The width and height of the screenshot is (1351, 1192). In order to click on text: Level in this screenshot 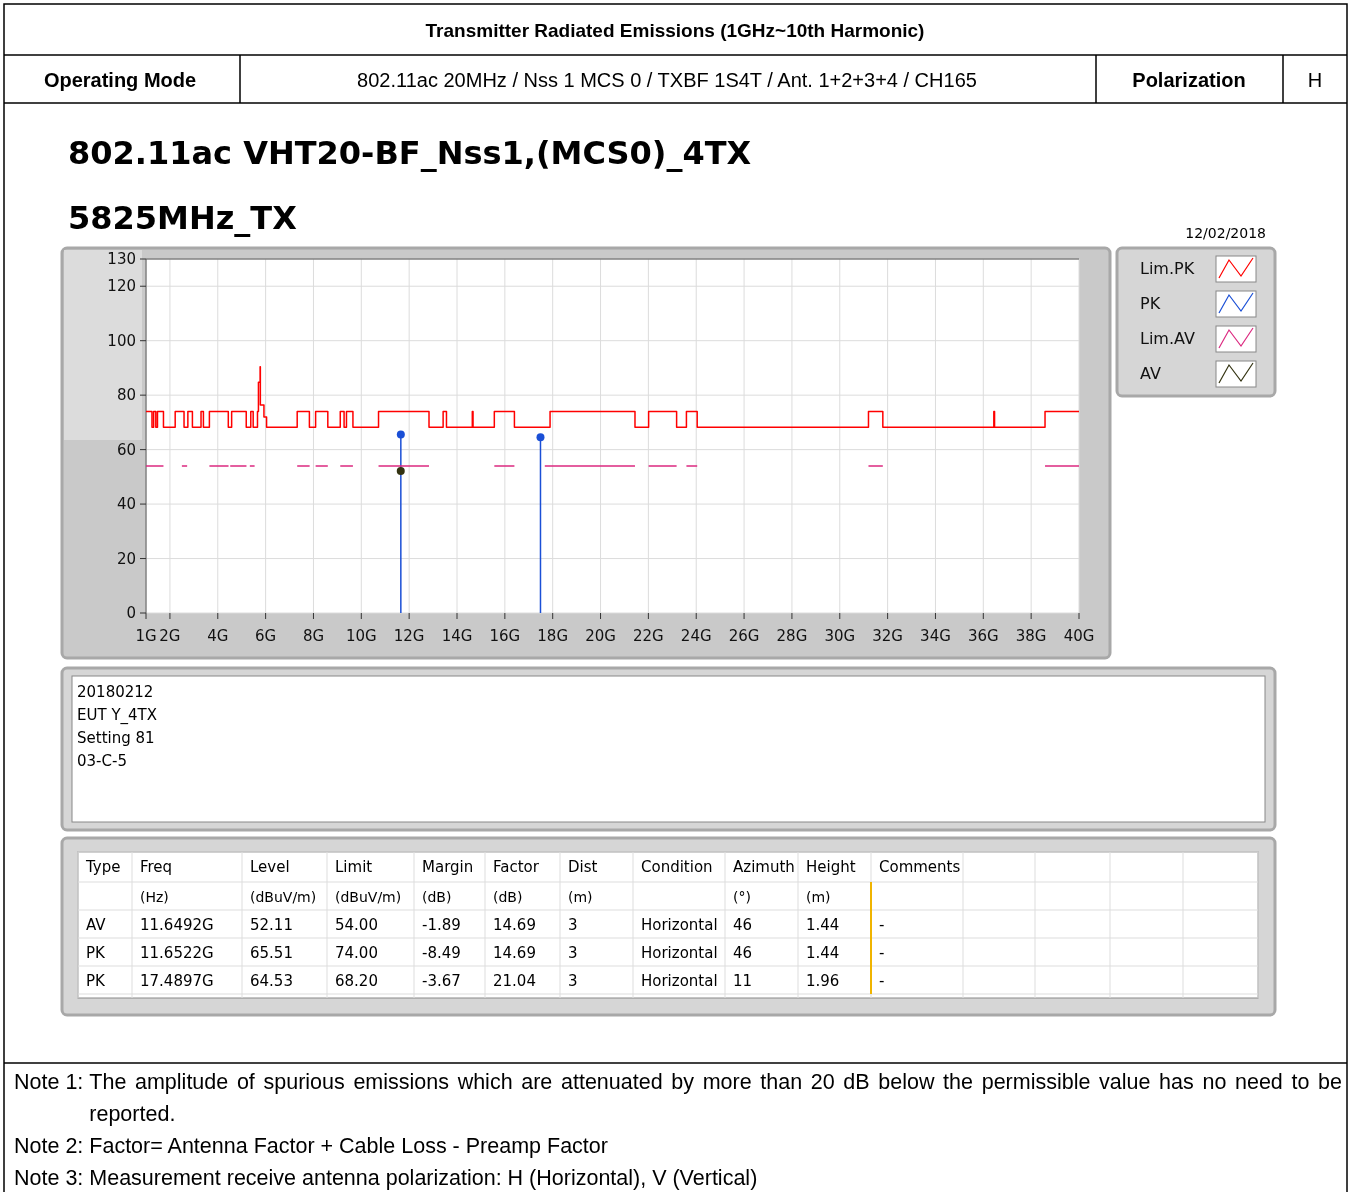, I will do `click(270, 867)`.